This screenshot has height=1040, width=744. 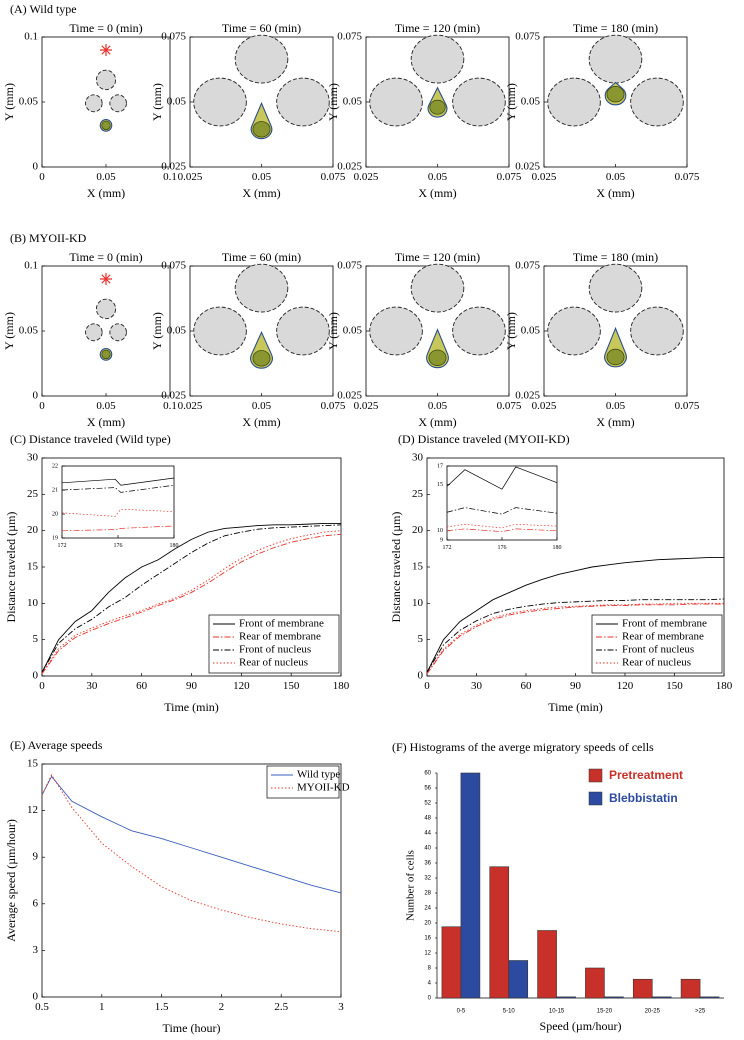 What do you see at coordinates (418, 458) in the screenshot?
I see `y-tick-label: 30` at bounding box center [418, 458].